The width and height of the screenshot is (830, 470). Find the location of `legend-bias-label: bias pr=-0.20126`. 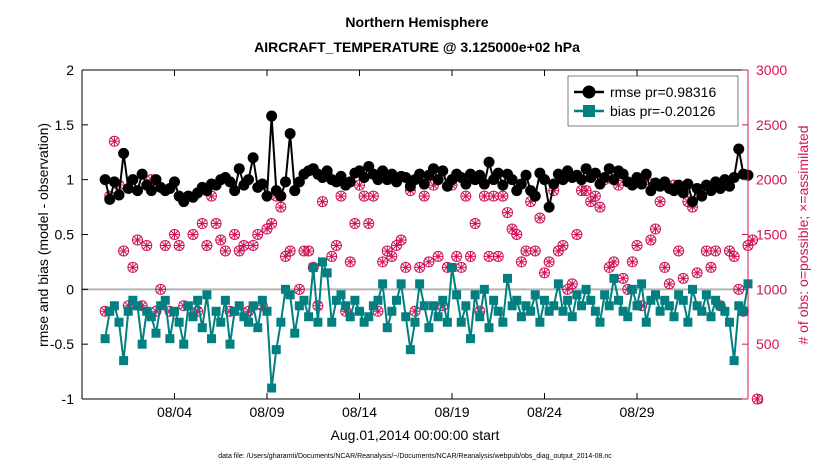

legend-bias-label: bias pr=-0.20126 is located at coordinates (663, 111).